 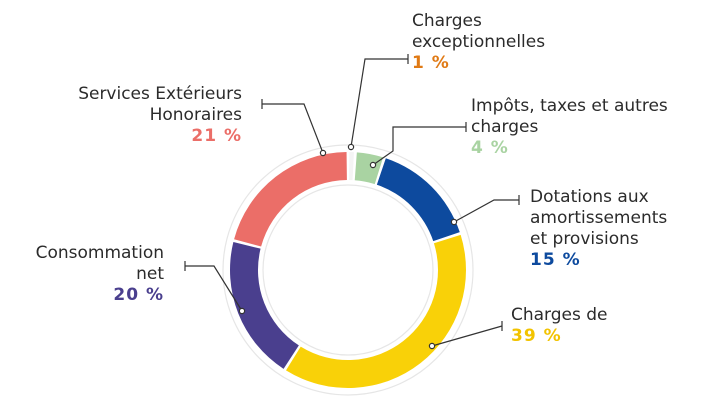 I want to click on leader-dot-consommation, so click(x=242, y=311).